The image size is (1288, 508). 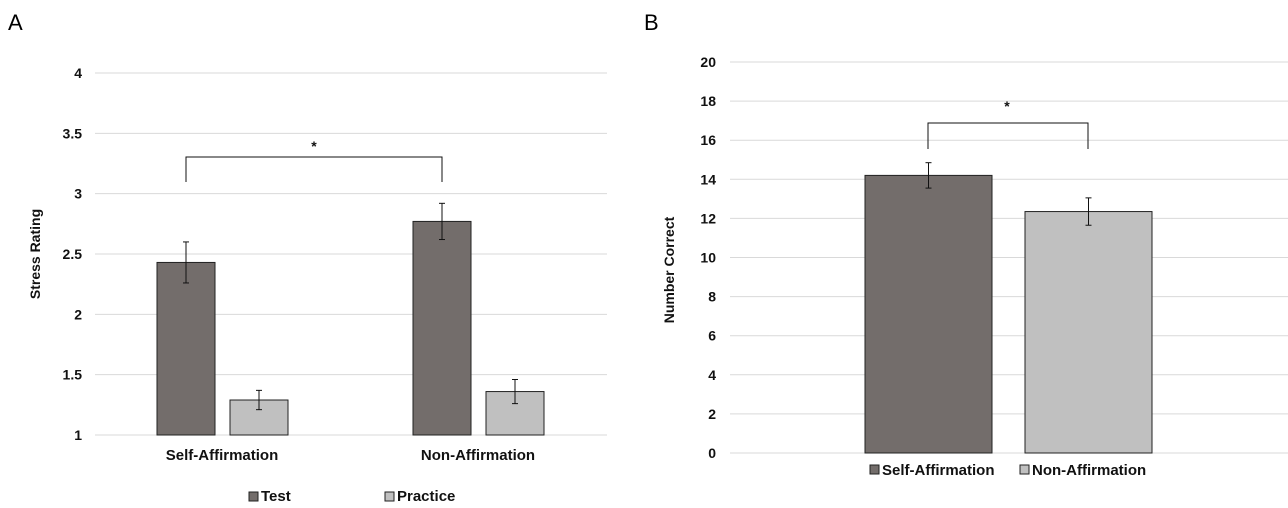 What do you see at coordinates (708, 140) in the screenshot?
I see `panel-b-y-tick-label: 16` at bounding box center [708, 140].